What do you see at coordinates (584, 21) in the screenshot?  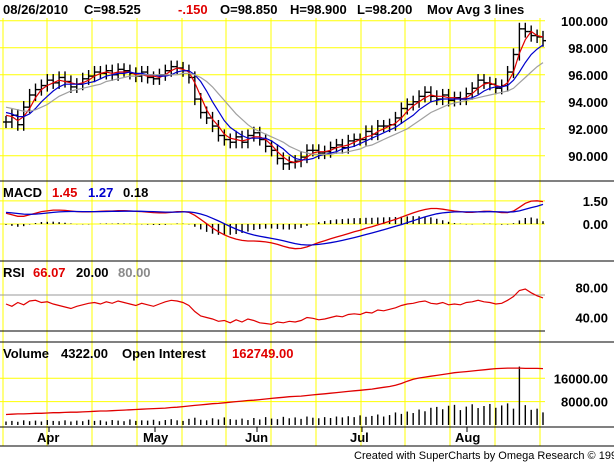 I see `y-tick-label: 100.000` at bounding box center [584, 21].